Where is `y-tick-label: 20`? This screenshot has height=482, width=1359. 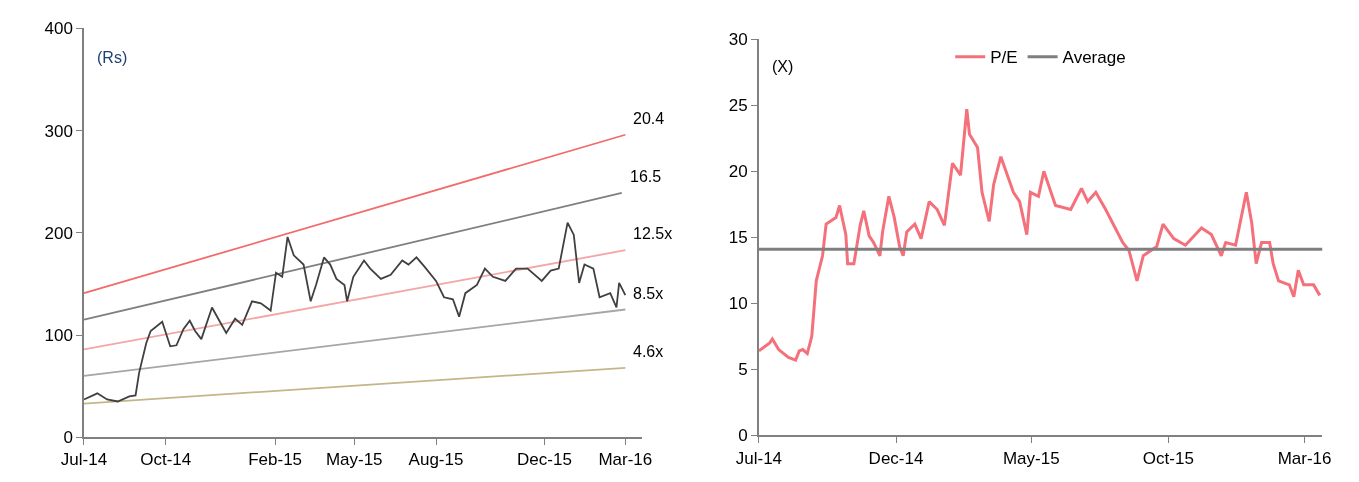 y-tick-label: 20 is located at coordinates (738, 172).